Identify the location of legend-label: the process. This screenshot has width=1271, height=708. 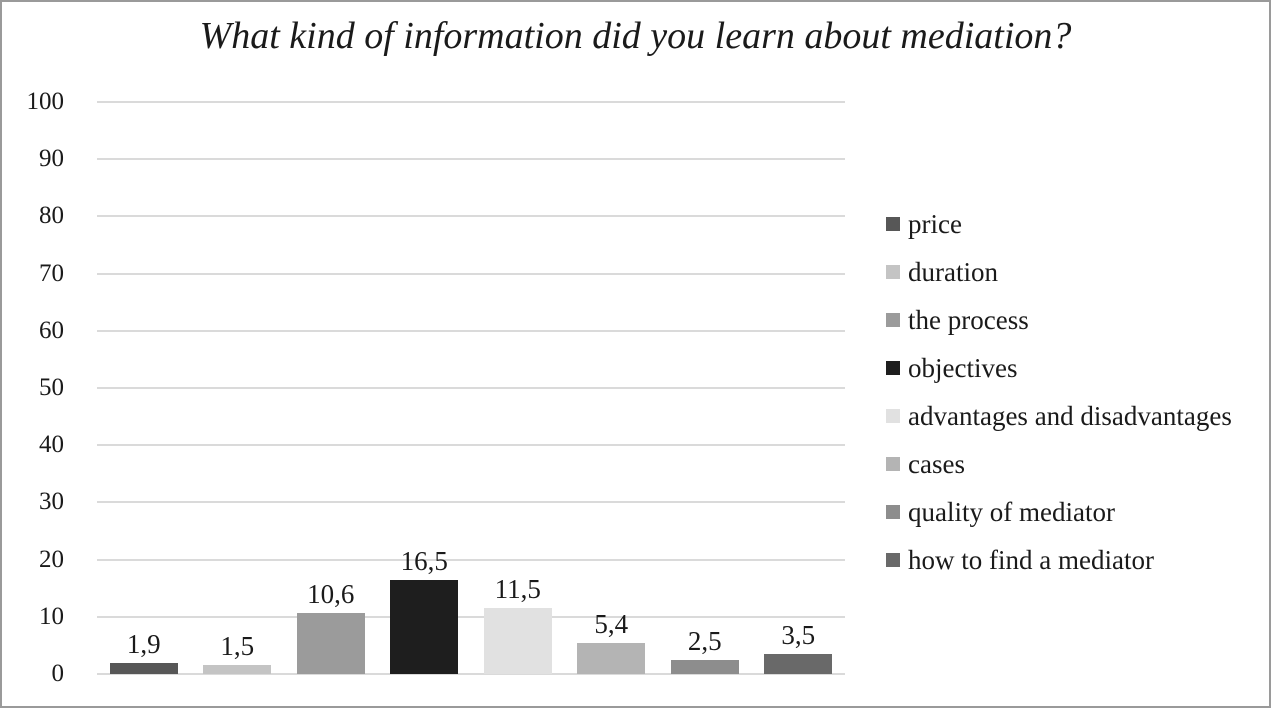
(968, 320).